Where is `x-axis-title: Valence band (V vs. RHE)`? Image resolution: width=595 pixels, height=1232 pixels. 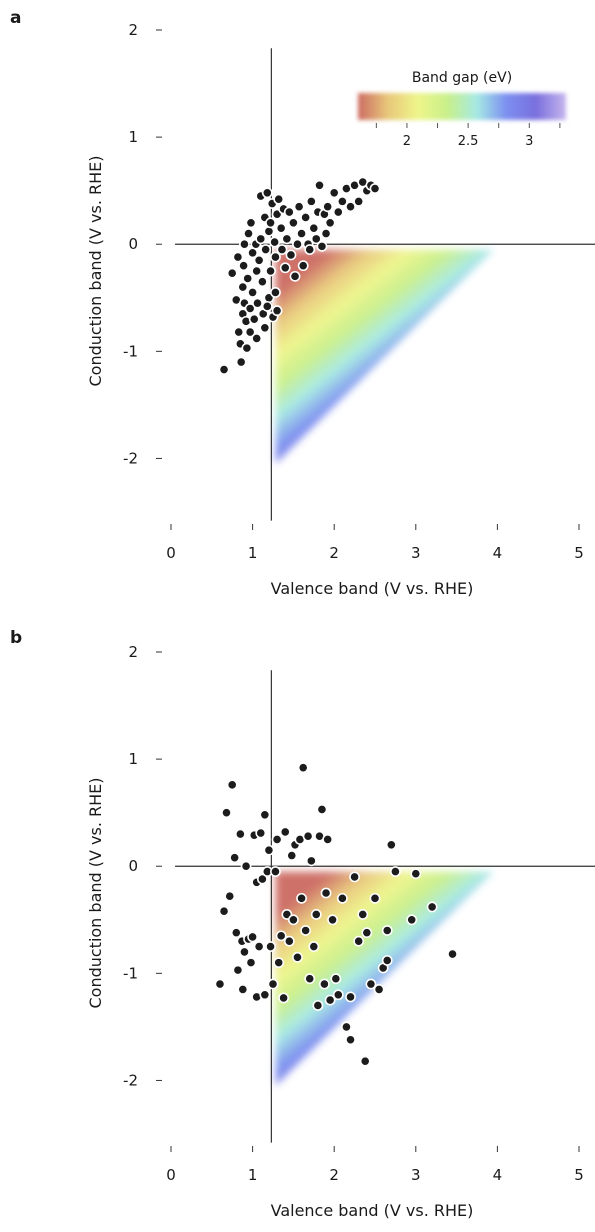
x-axis-title: Valence band (V vs. RHE) is located at coordinates (372, 588).